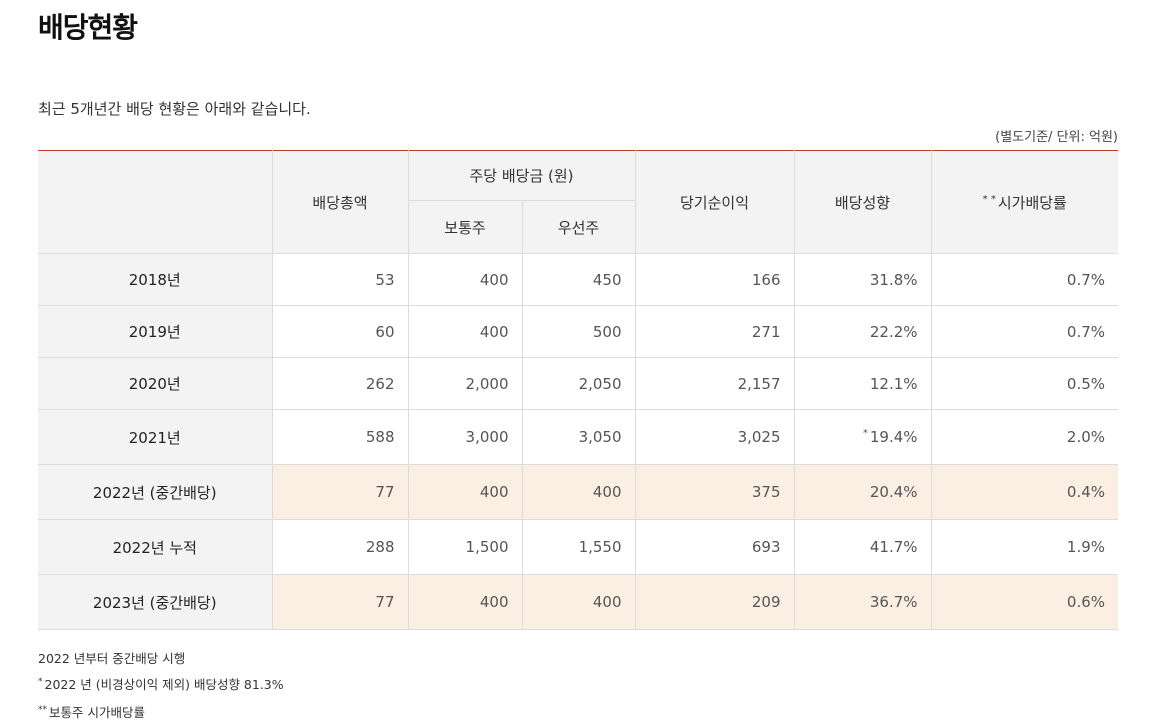  Describe the element at coordinates (155, 437) in the screenshot. I see `cell-year: 2021년` at that location.